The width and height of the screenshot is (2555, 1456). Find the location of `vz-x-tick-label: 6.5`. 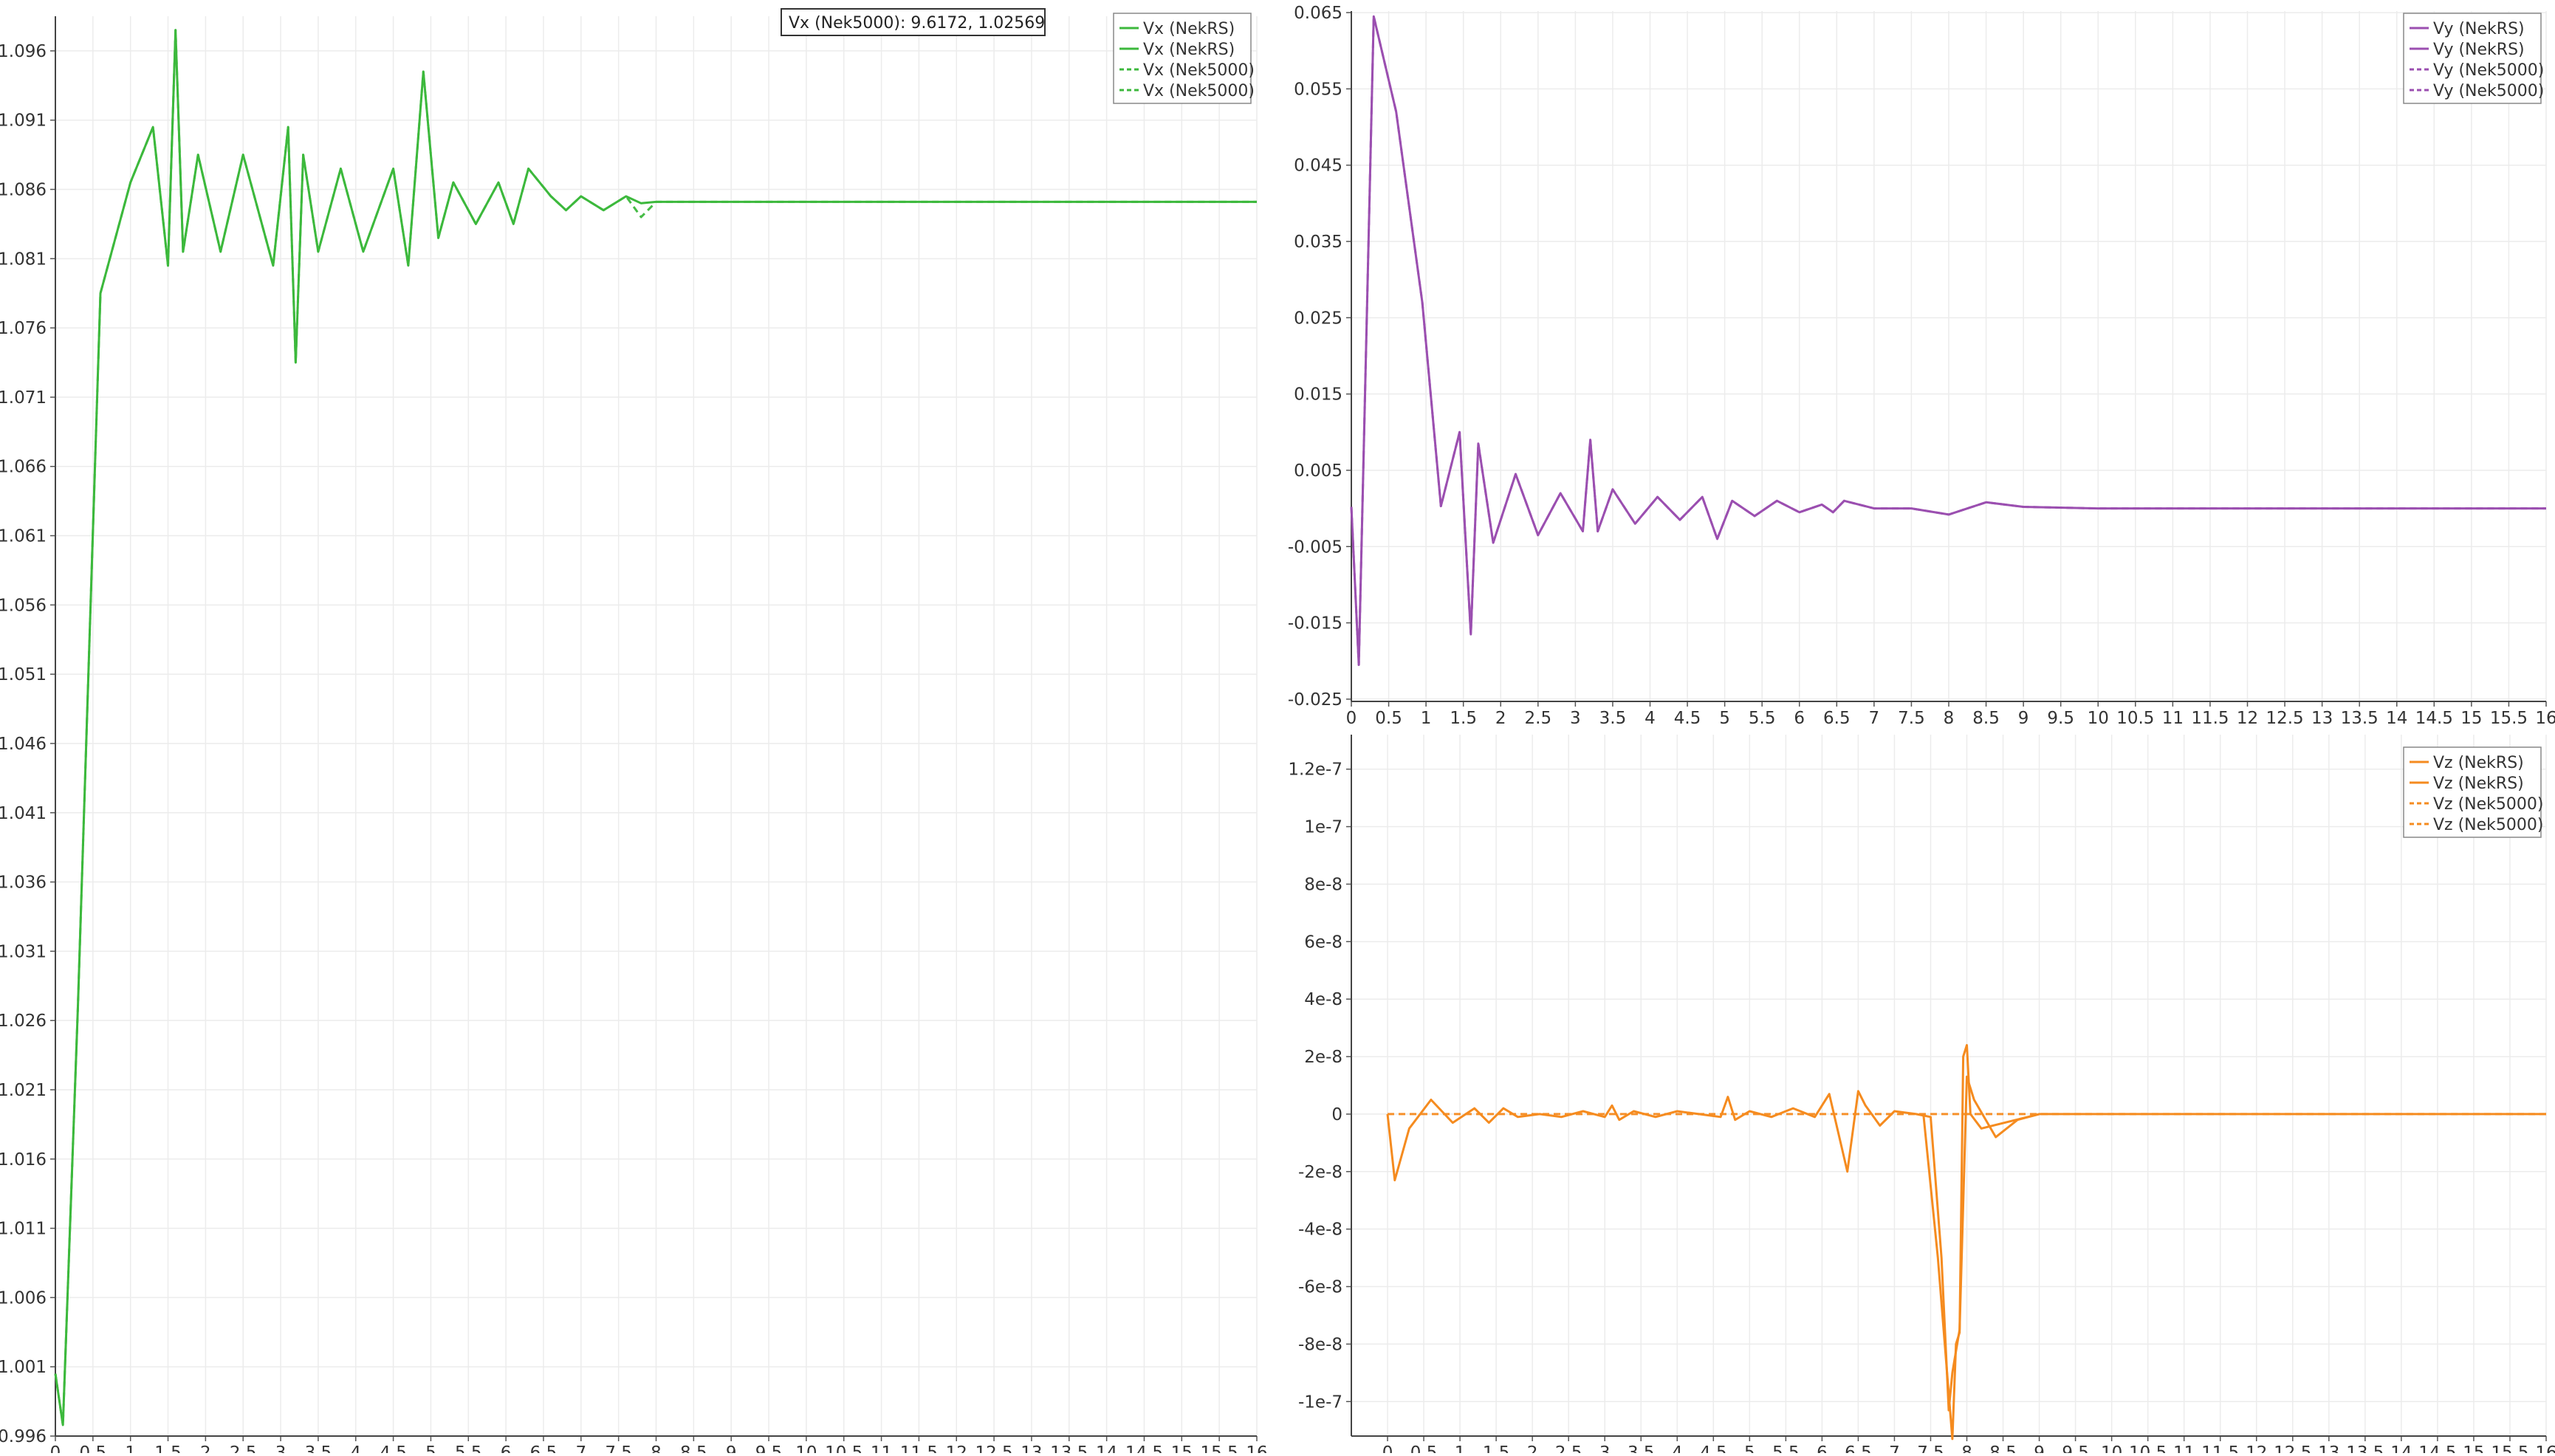

vz-x-tick-label: 6.5 is located at coordinates (1858, 1448).